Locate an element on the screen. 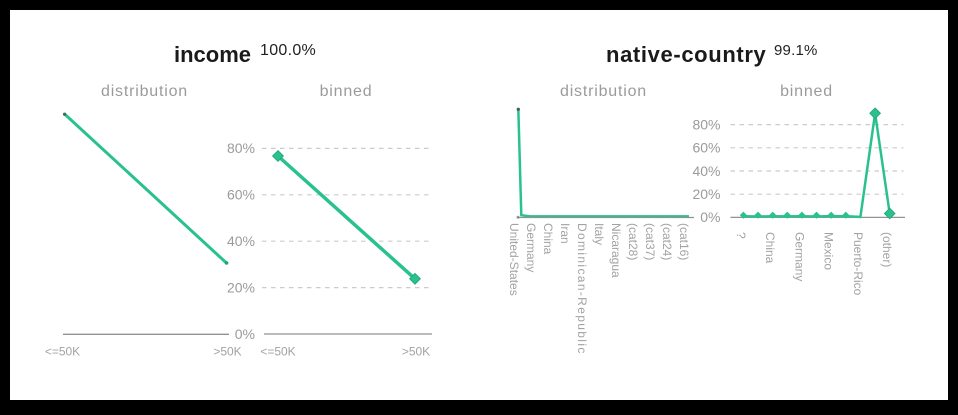  svg-text: (cat24) is located at coordinates (667, 241).